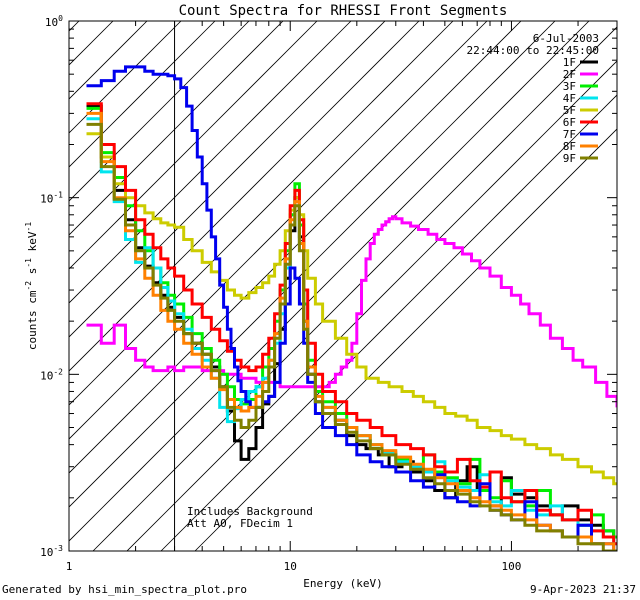 Image resolution: width=640 pixels, height=600 pixels. Describe the element at coordinates (51, 551) in the screenshot. I see `y-tick-label: 10⁻³` at that location.